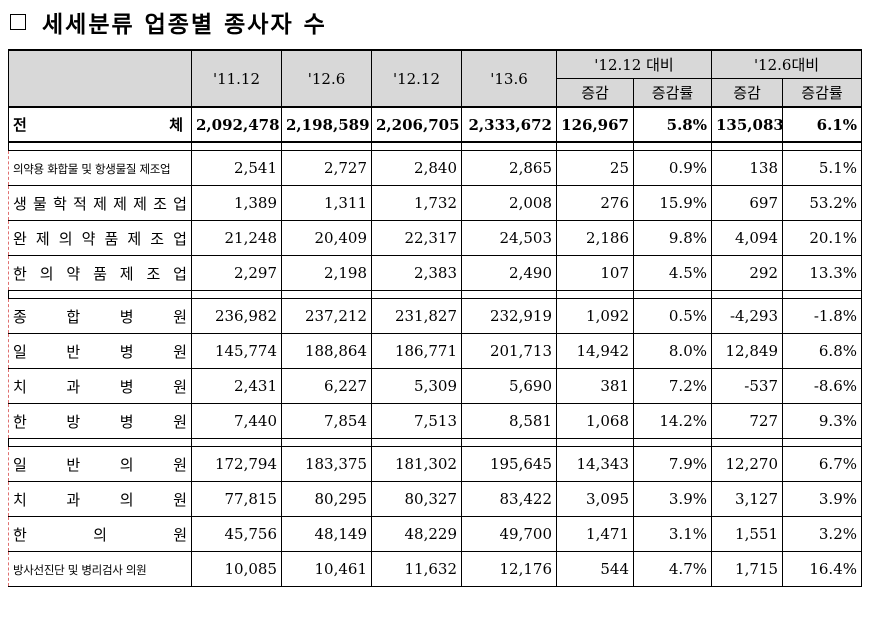  What do you see at coordinates (509, 316) in the screenshot?
I see `row-value: 232,919` at bounding box center [509, 316].